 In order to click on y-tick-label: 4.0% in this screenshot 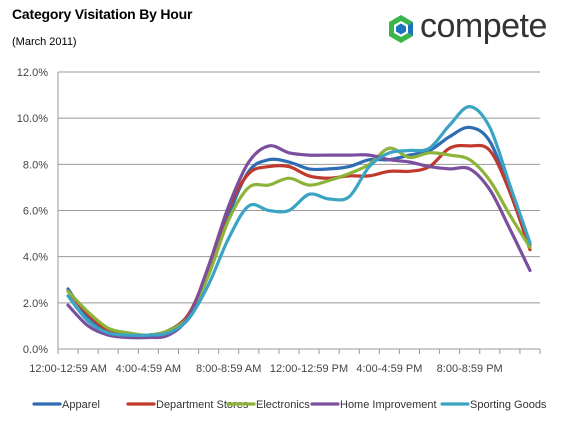, I will do `click(35, 258)`.